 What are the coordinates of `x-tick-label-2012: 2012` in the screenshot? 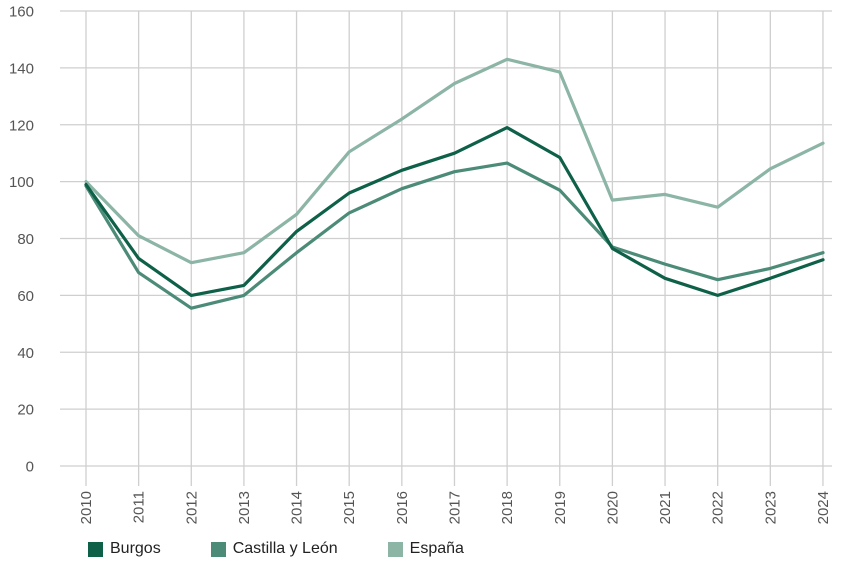 It's located at (191, 507).